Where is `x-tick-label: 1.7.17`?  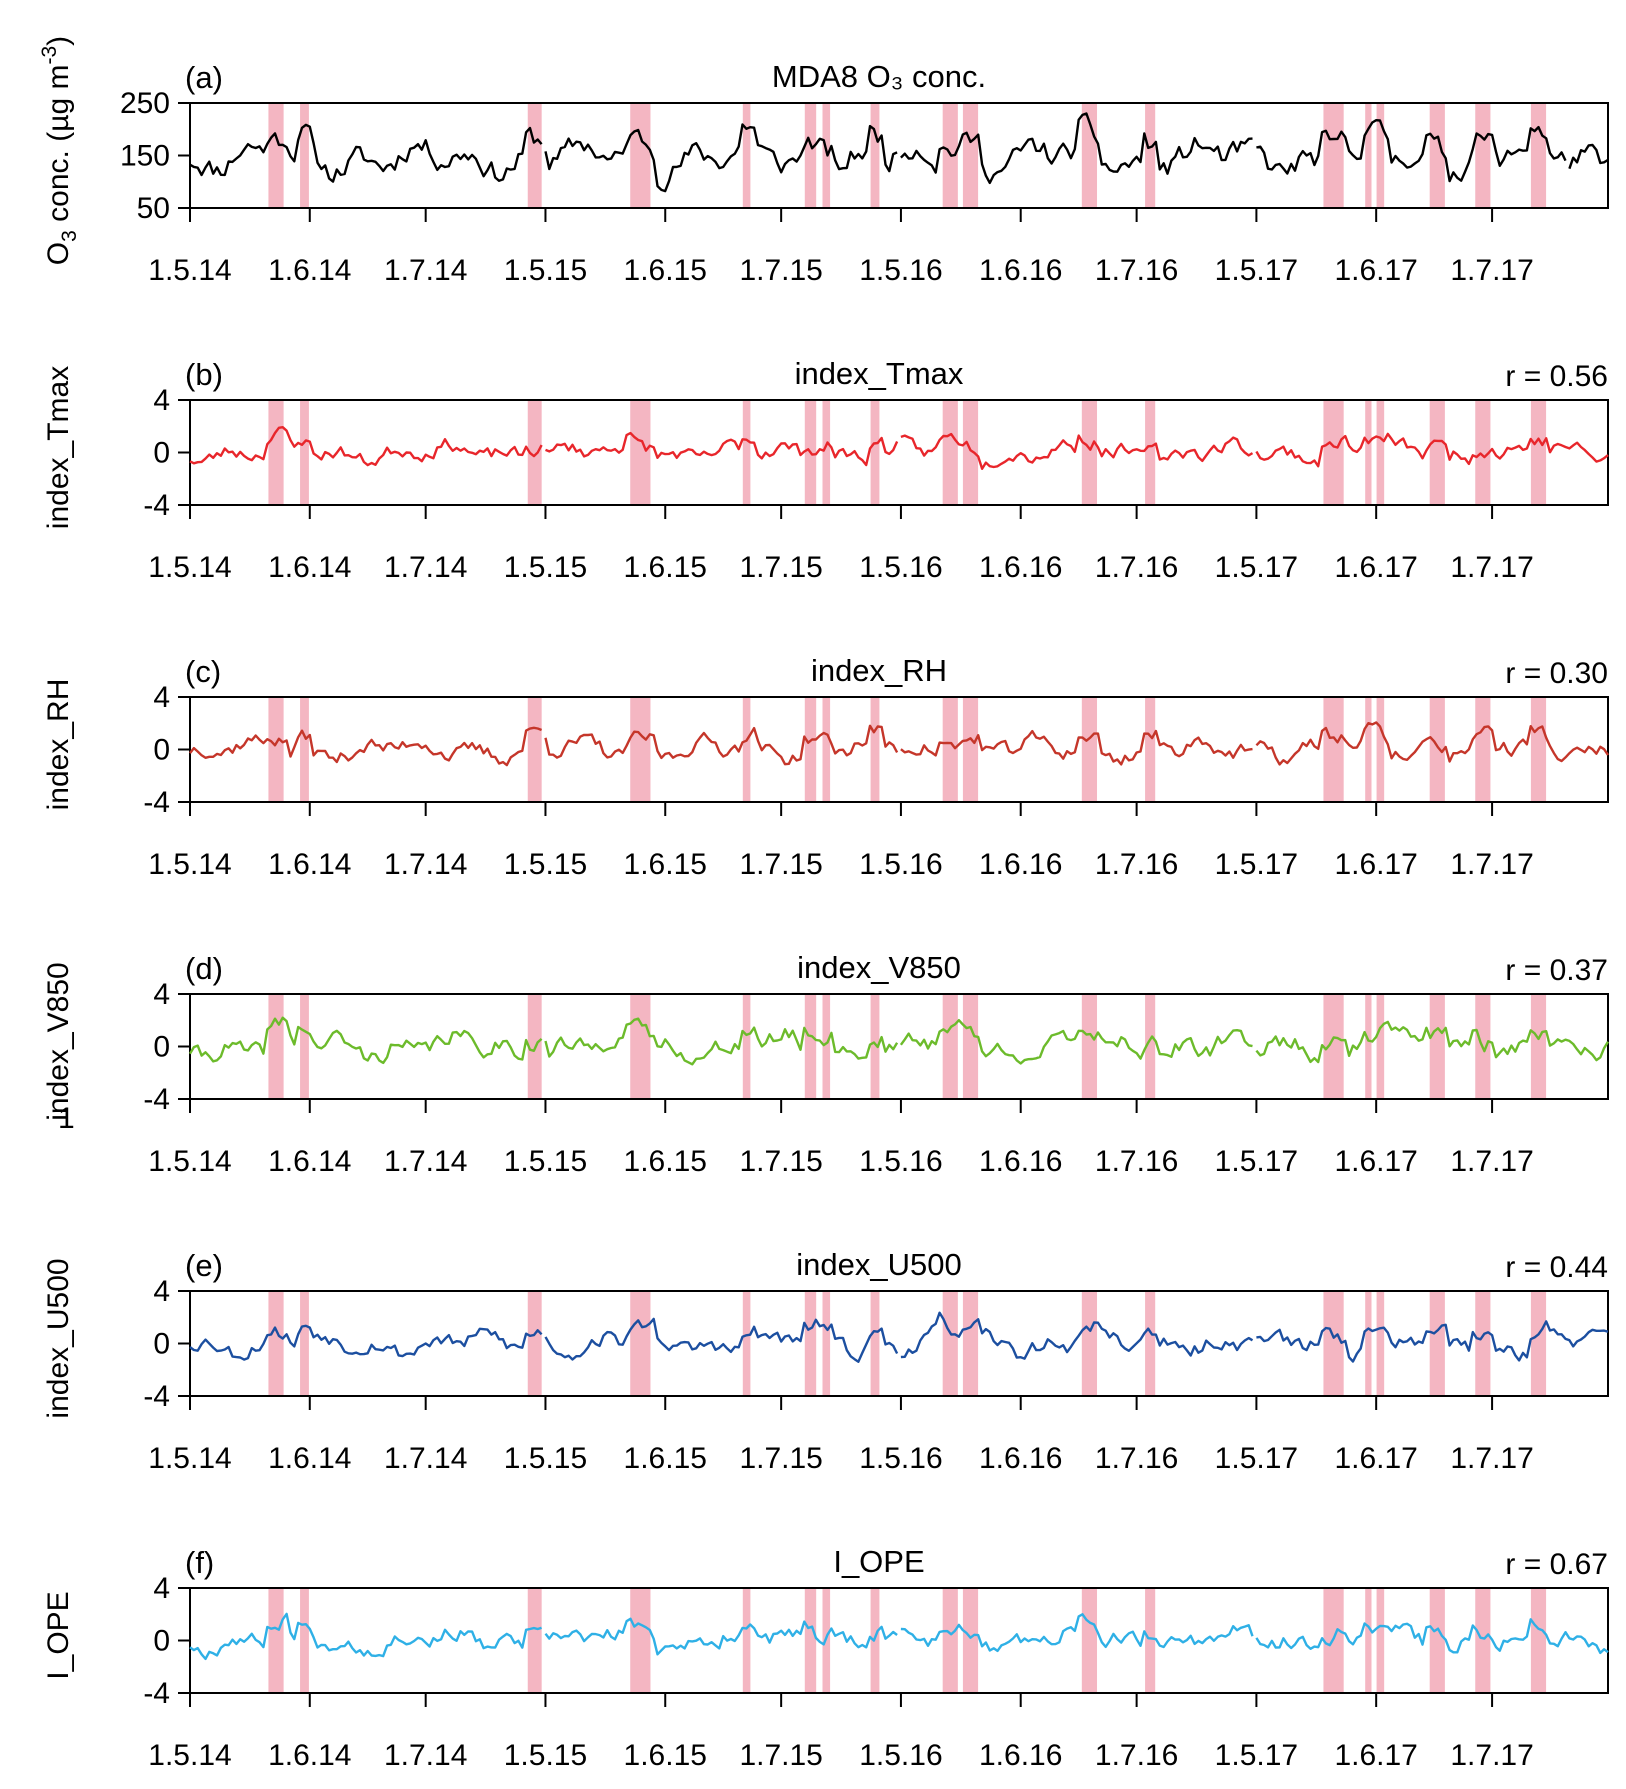 x-tick-label: 1.7.17 is located at coordinates (1491, 270).